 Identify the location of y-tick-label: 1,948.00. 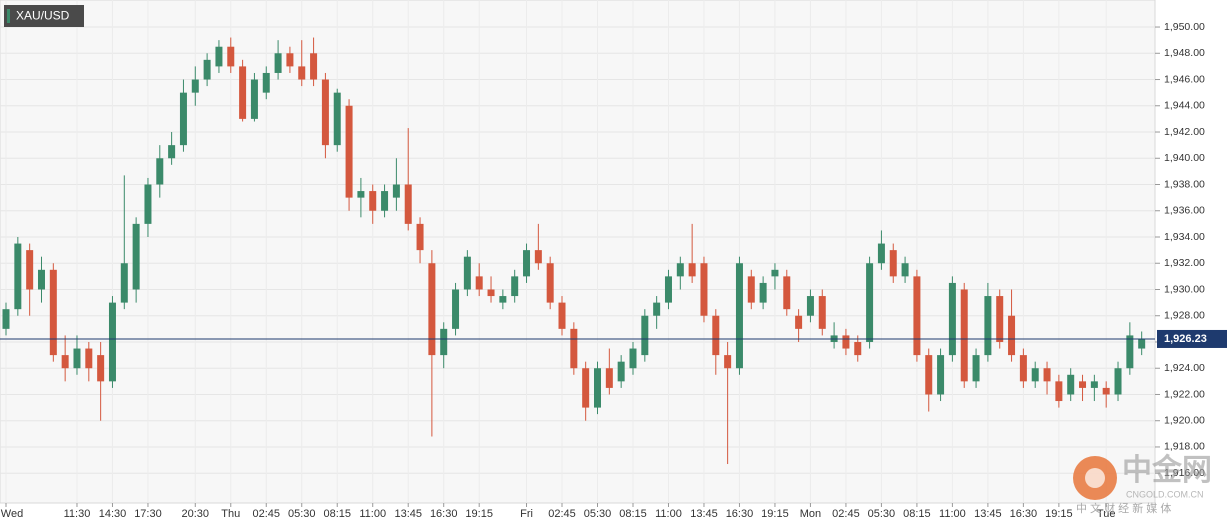
(1184, 53).